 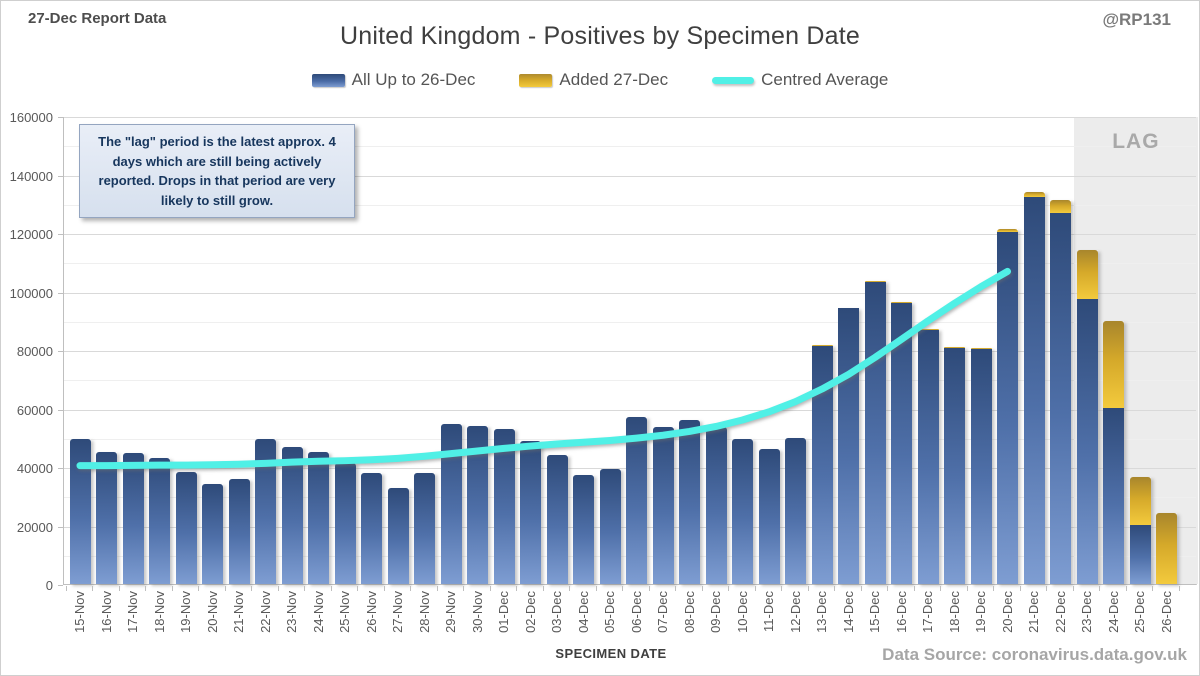 I want to click on y-axis-tick-label: 120000, so click(x=31, y=234).